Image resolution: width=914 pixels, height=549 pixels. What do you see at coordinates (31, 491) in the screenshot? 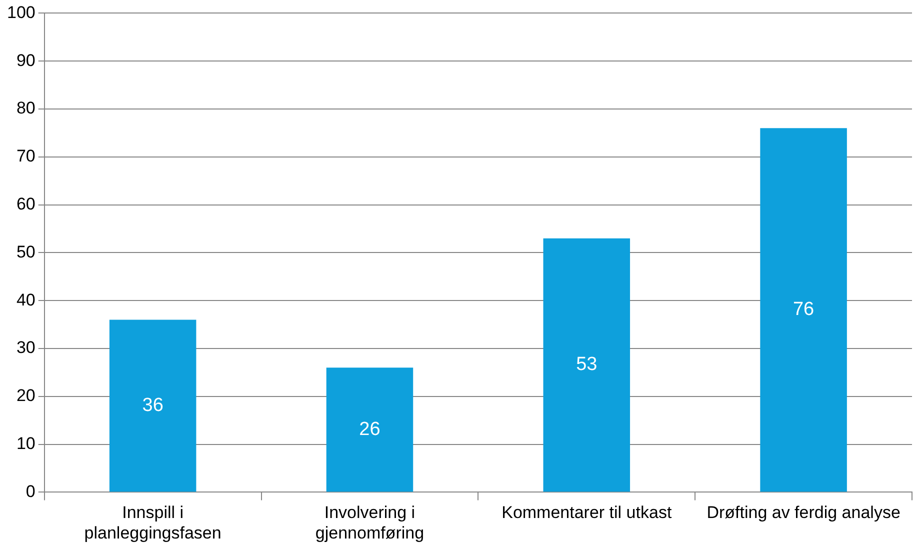
I see `y-tick-label: 0` at bounding box center [31, 491].